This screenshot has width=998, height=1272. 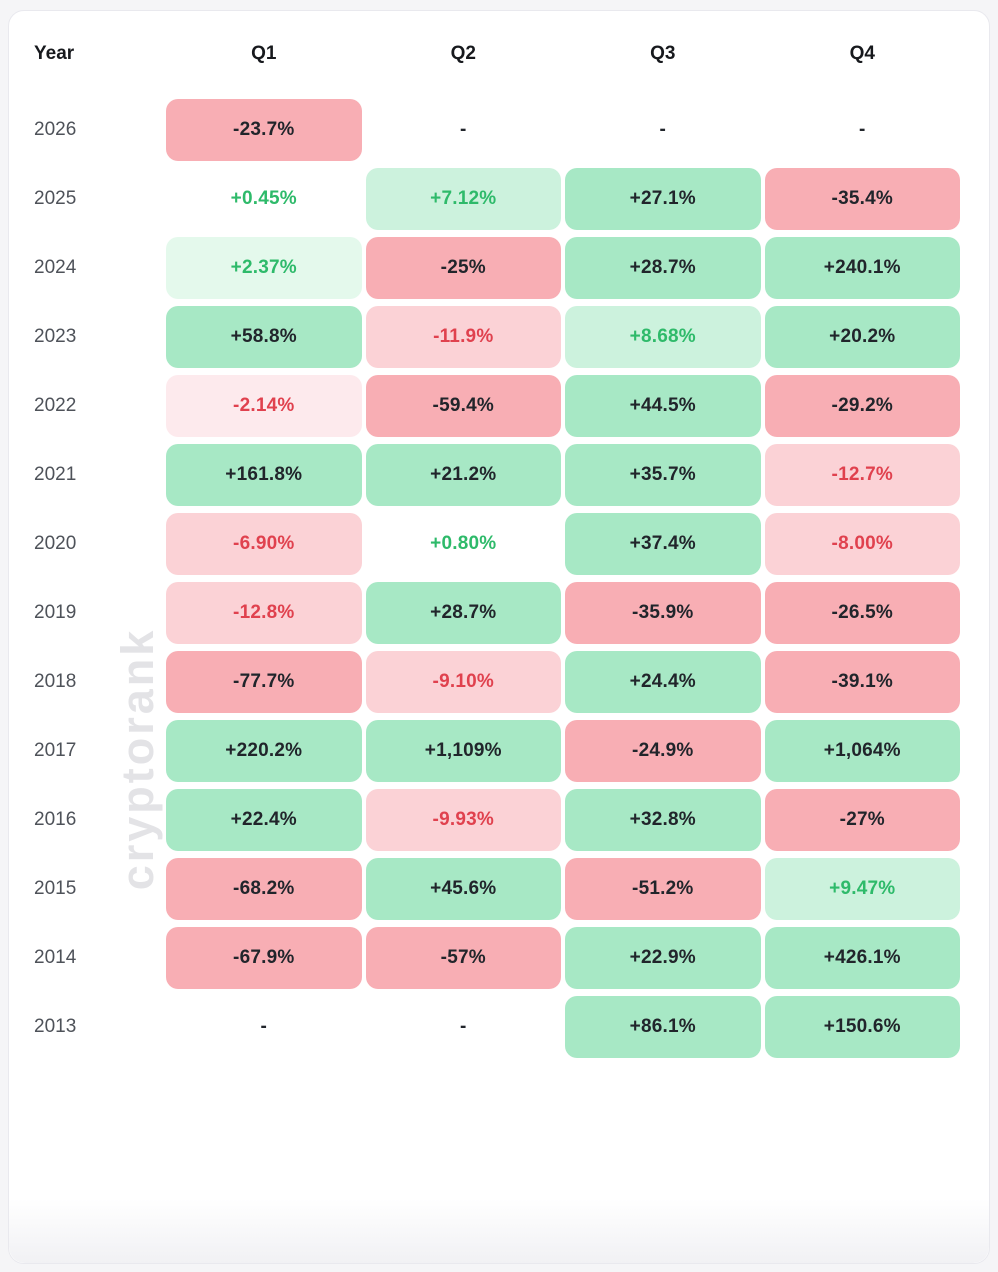 What do you see at coordinates (264, 889) in the screenshot?
I see `return-cell-2015-q1: -68.2%` at bounding box center [264, 889].